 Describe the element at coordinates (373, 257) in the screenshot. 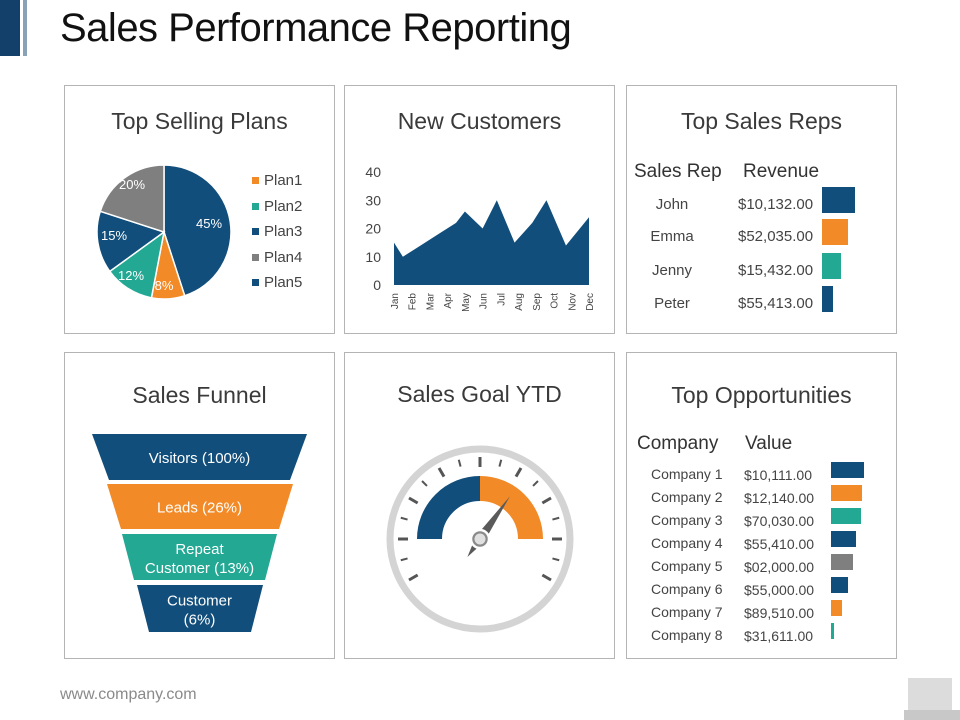

I see `y-tick-label: 10` at that location.